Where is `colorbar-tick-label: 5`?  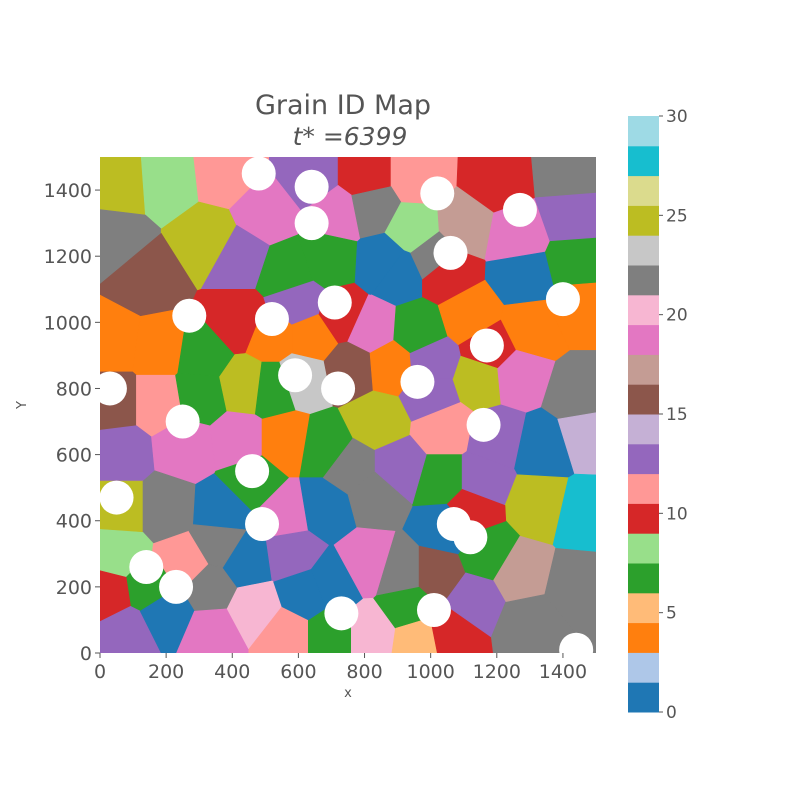 colorbar-tick-label: 5 is located at coordinates (671, 614).